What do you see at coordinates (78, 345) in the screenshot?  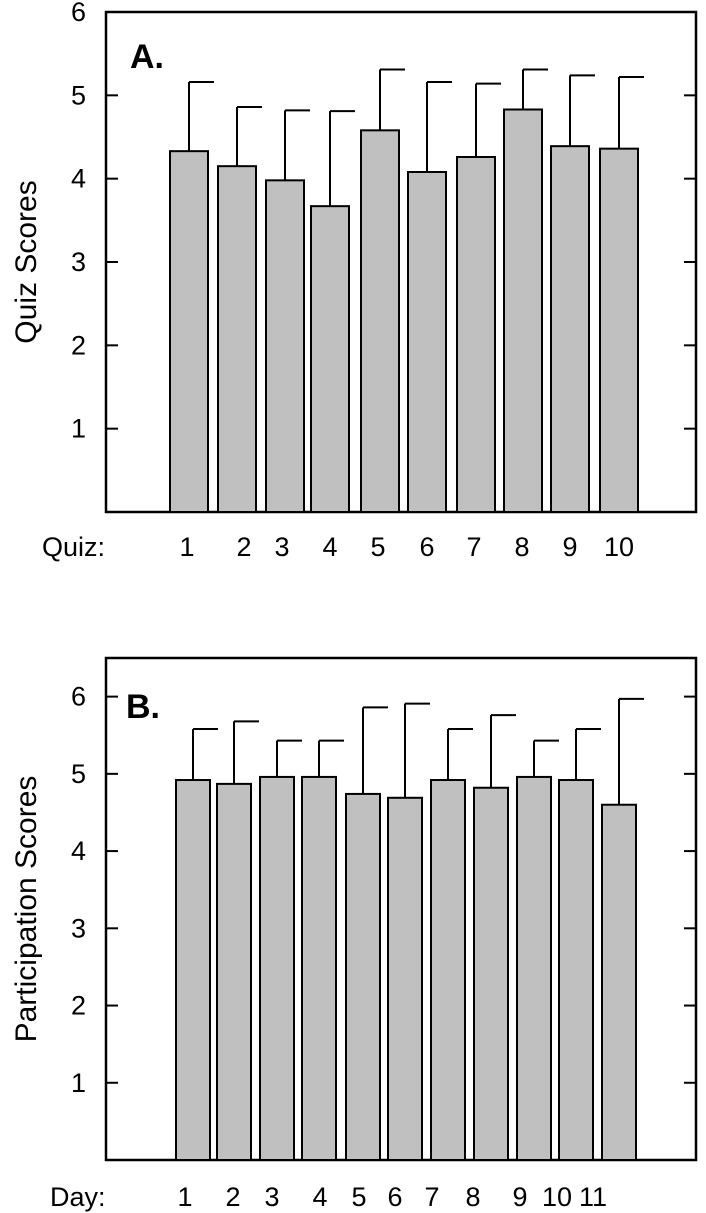 I see `panel-a-ytick-label: 2` at bounding box center [78, 345].